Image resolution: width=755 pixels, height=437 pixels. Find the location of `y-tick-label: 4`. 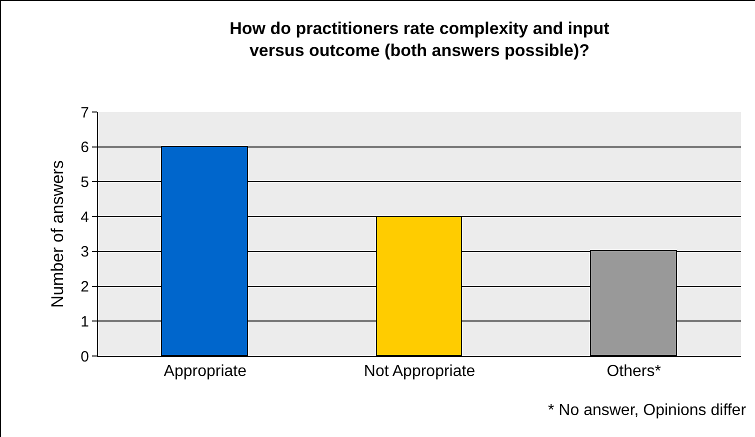

y-tick-label: 4 is located at coordinates (84, 217).